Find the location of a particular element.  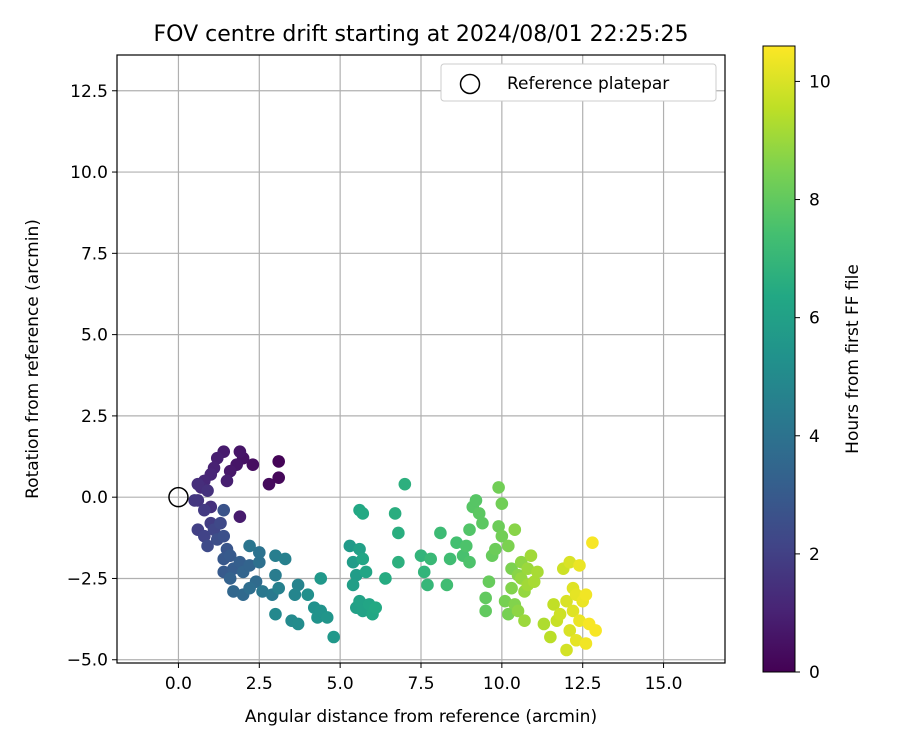

y-tick-label: 12.5 is located at coordinates (89, 92).